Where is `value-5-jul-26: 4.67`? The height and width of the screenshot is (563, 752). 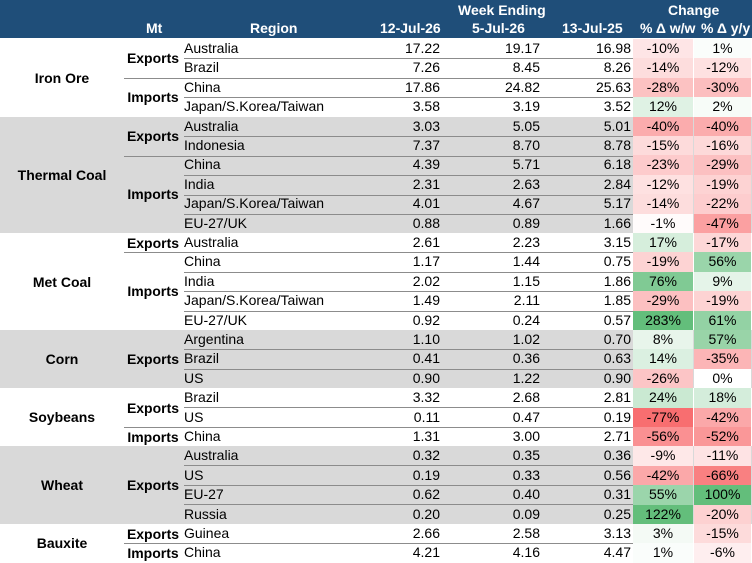 value-5-jul-26: 4.67 is located at coordinates (526, 203).